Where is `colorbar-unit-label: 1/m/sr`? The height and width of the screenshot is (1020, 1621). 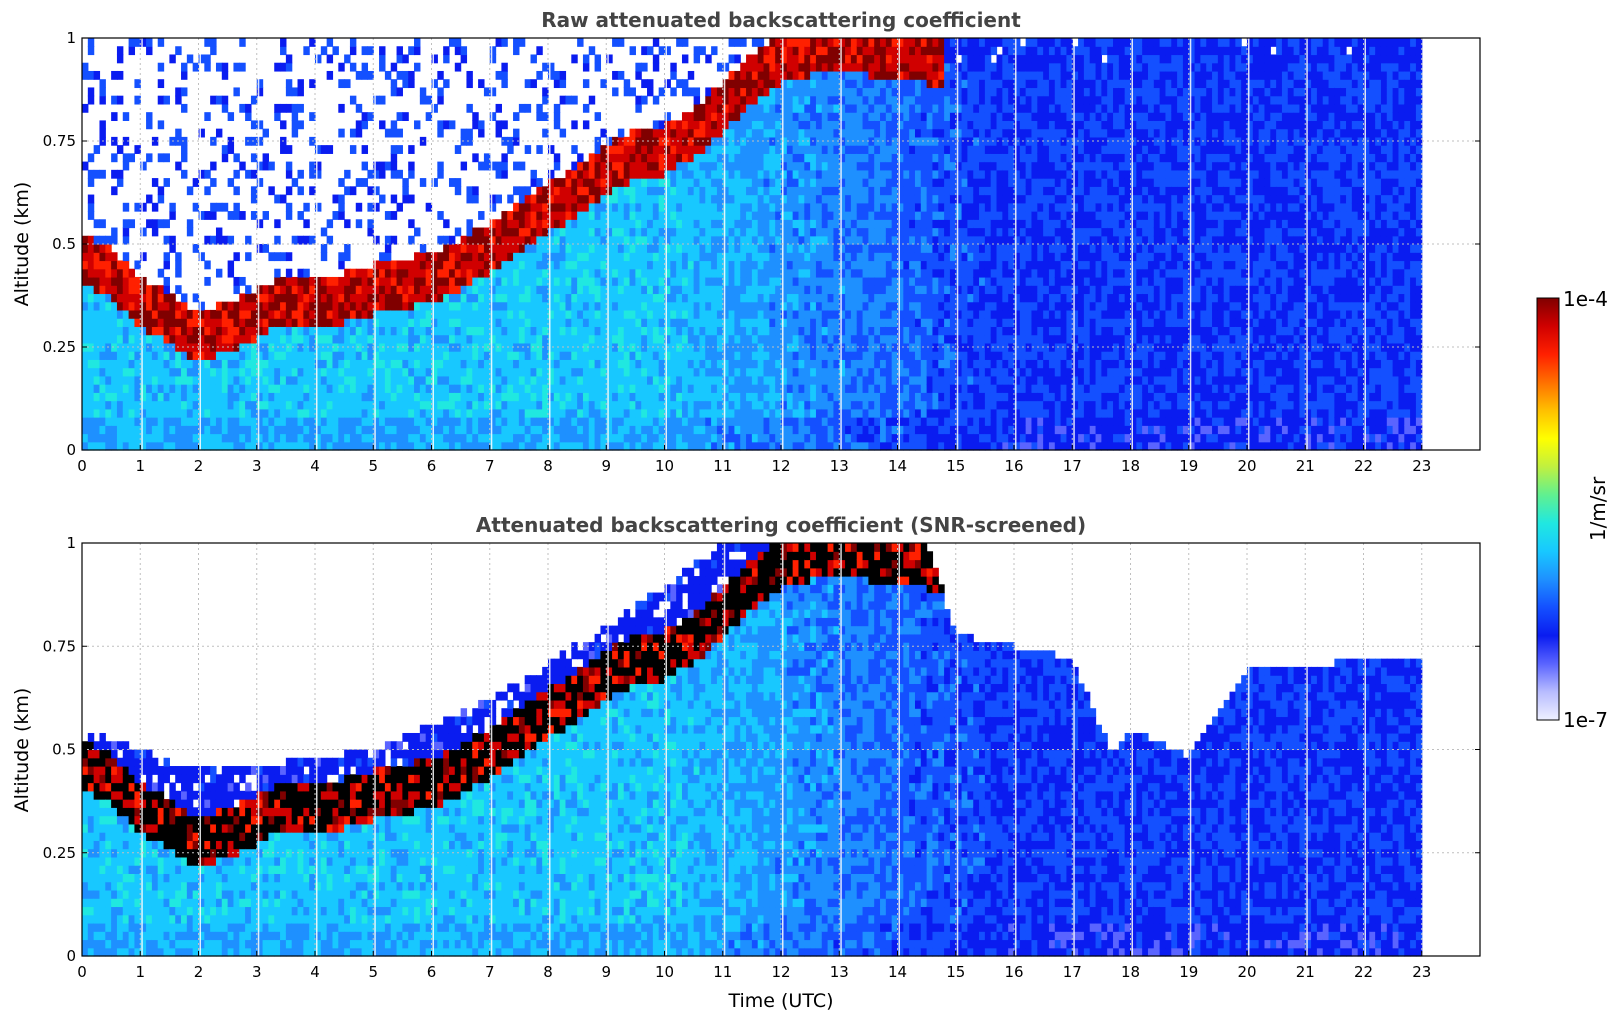 colorbar-unit-label: 1/m/sr is located at coordinates (1598, 508).